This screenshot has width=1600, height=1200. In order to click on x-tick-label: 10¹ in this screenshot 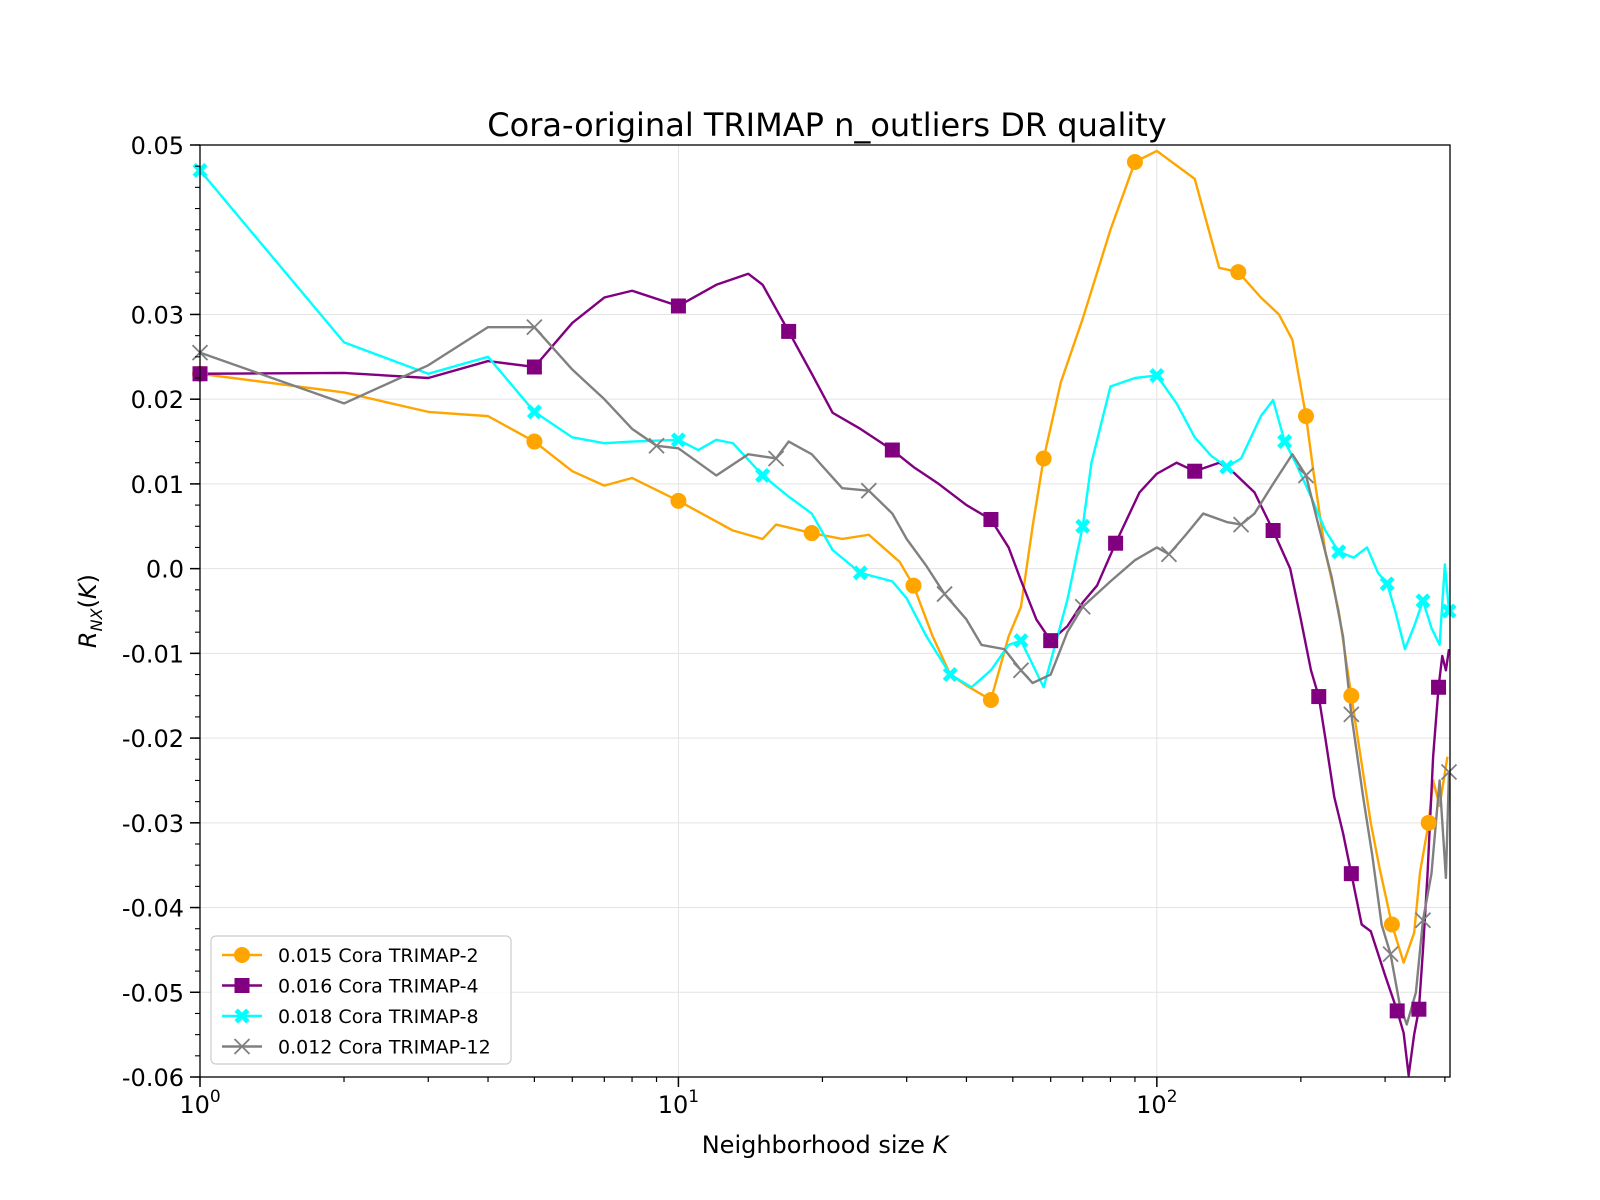, I will do `click(678, 1103)`.